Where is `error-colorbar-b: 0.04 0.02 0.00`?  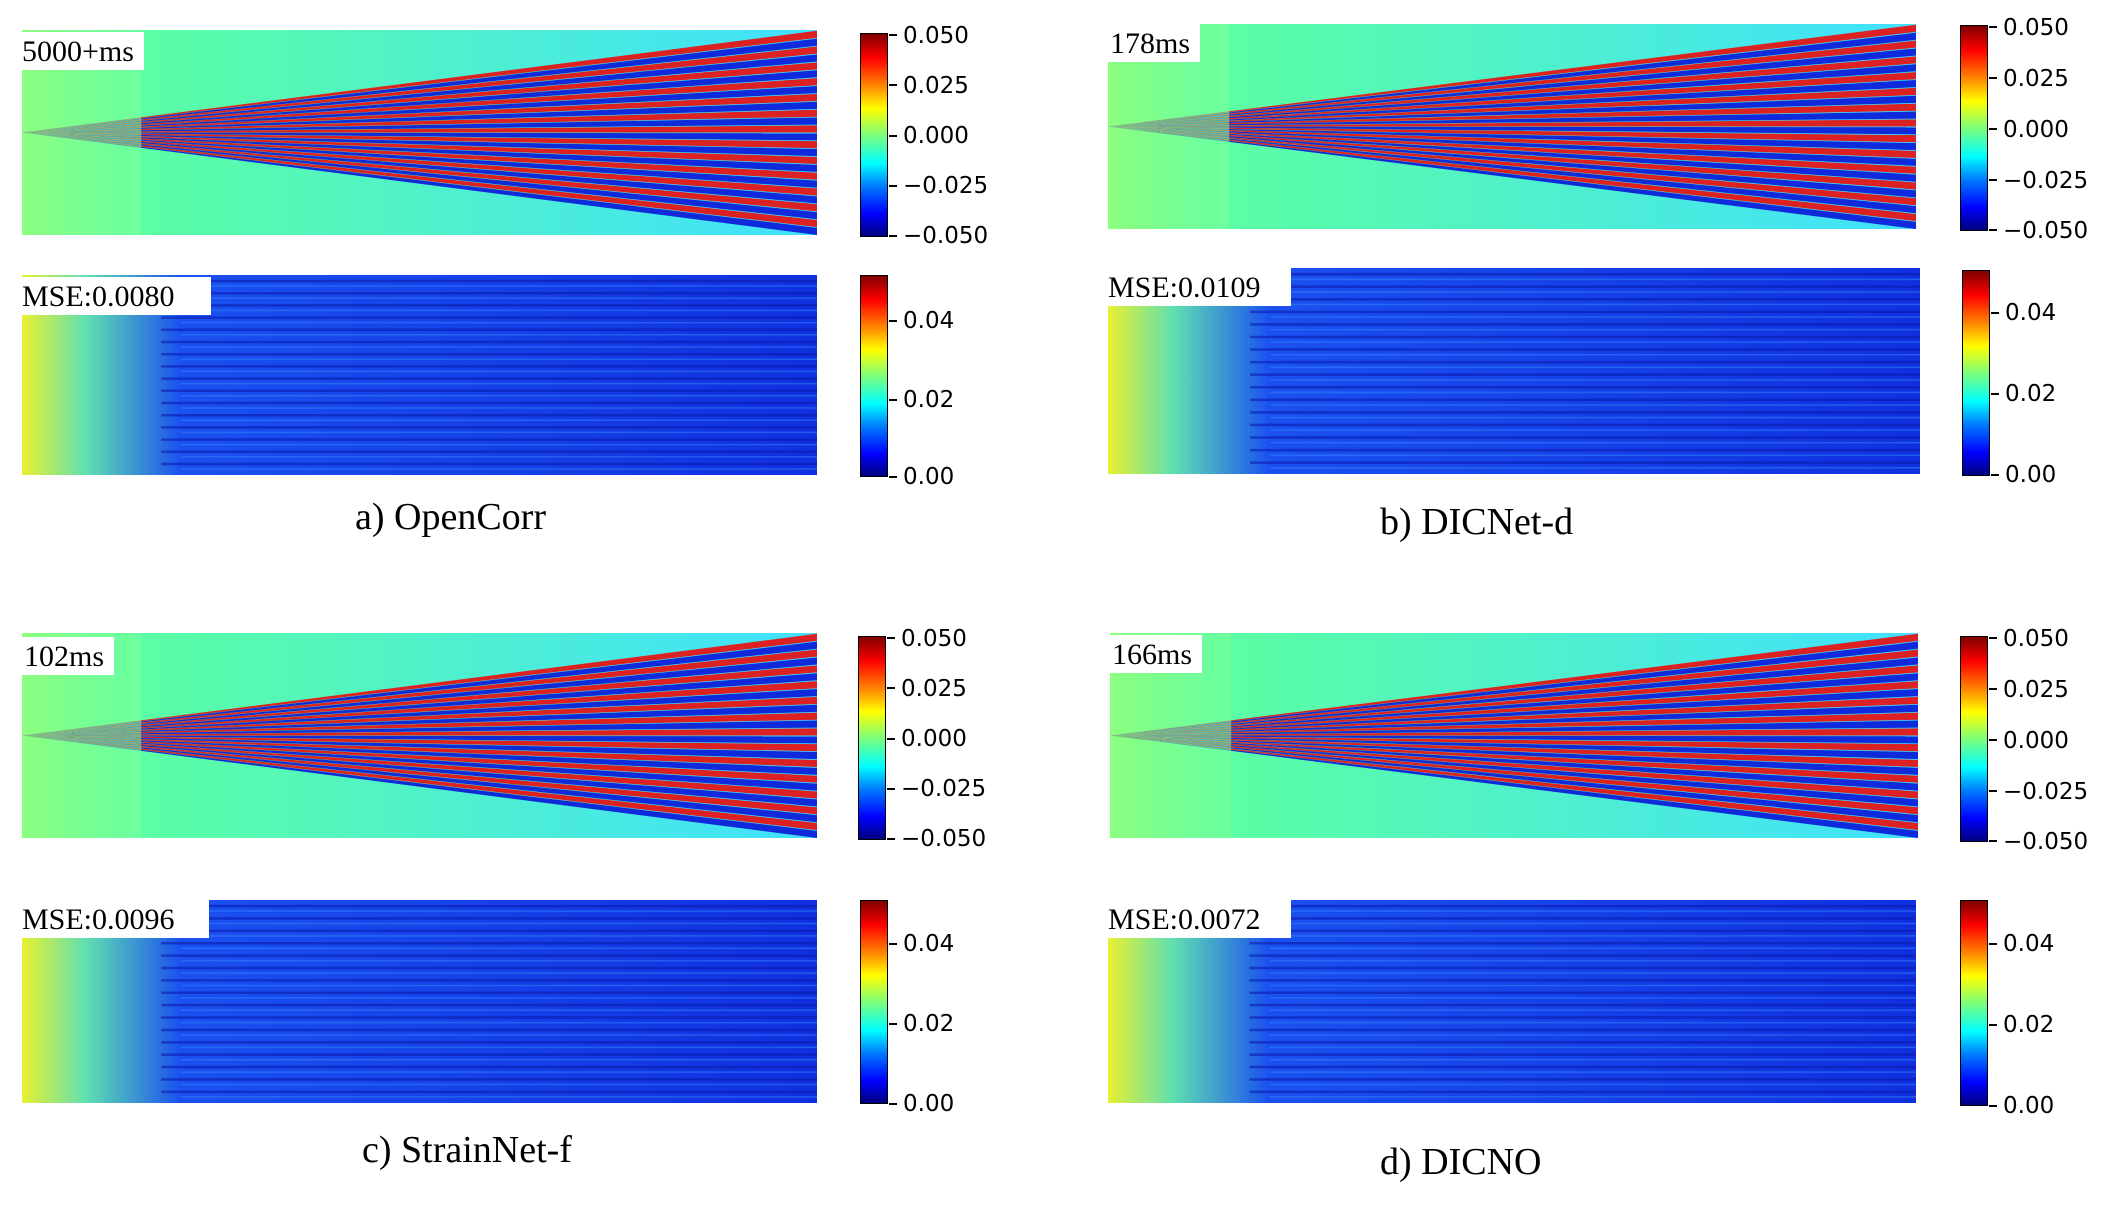 error-colorbar-b: 0.04 0.02 0.00 is located at coordinates (2009, 378).